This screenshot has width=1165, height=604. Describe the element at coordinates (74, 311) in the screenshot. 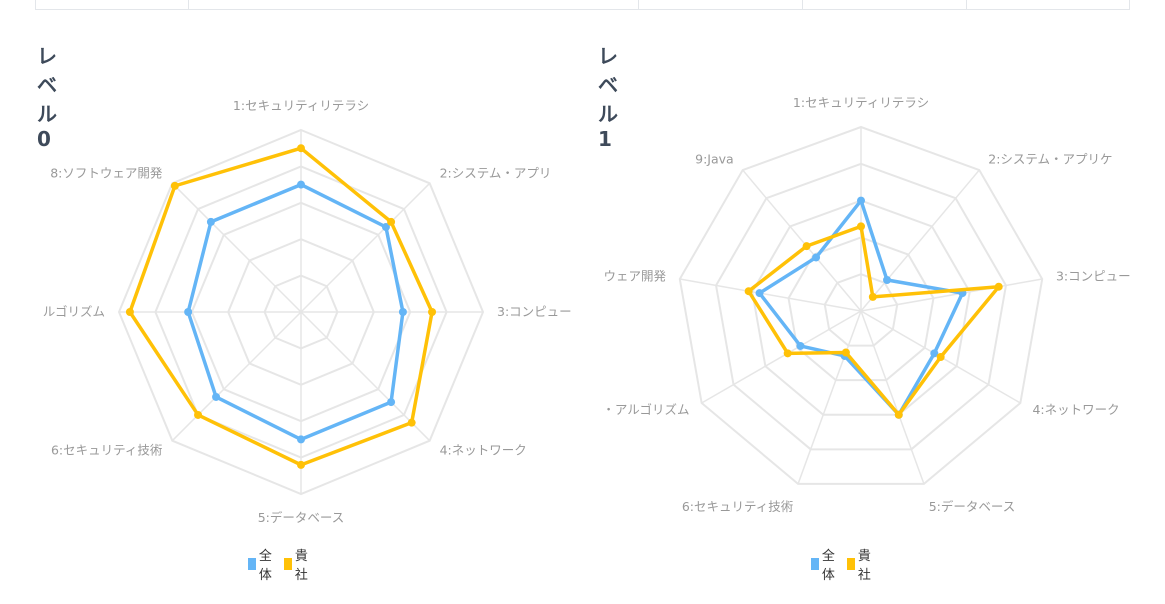

I see `axis-label: ルゴリズム` at that location.